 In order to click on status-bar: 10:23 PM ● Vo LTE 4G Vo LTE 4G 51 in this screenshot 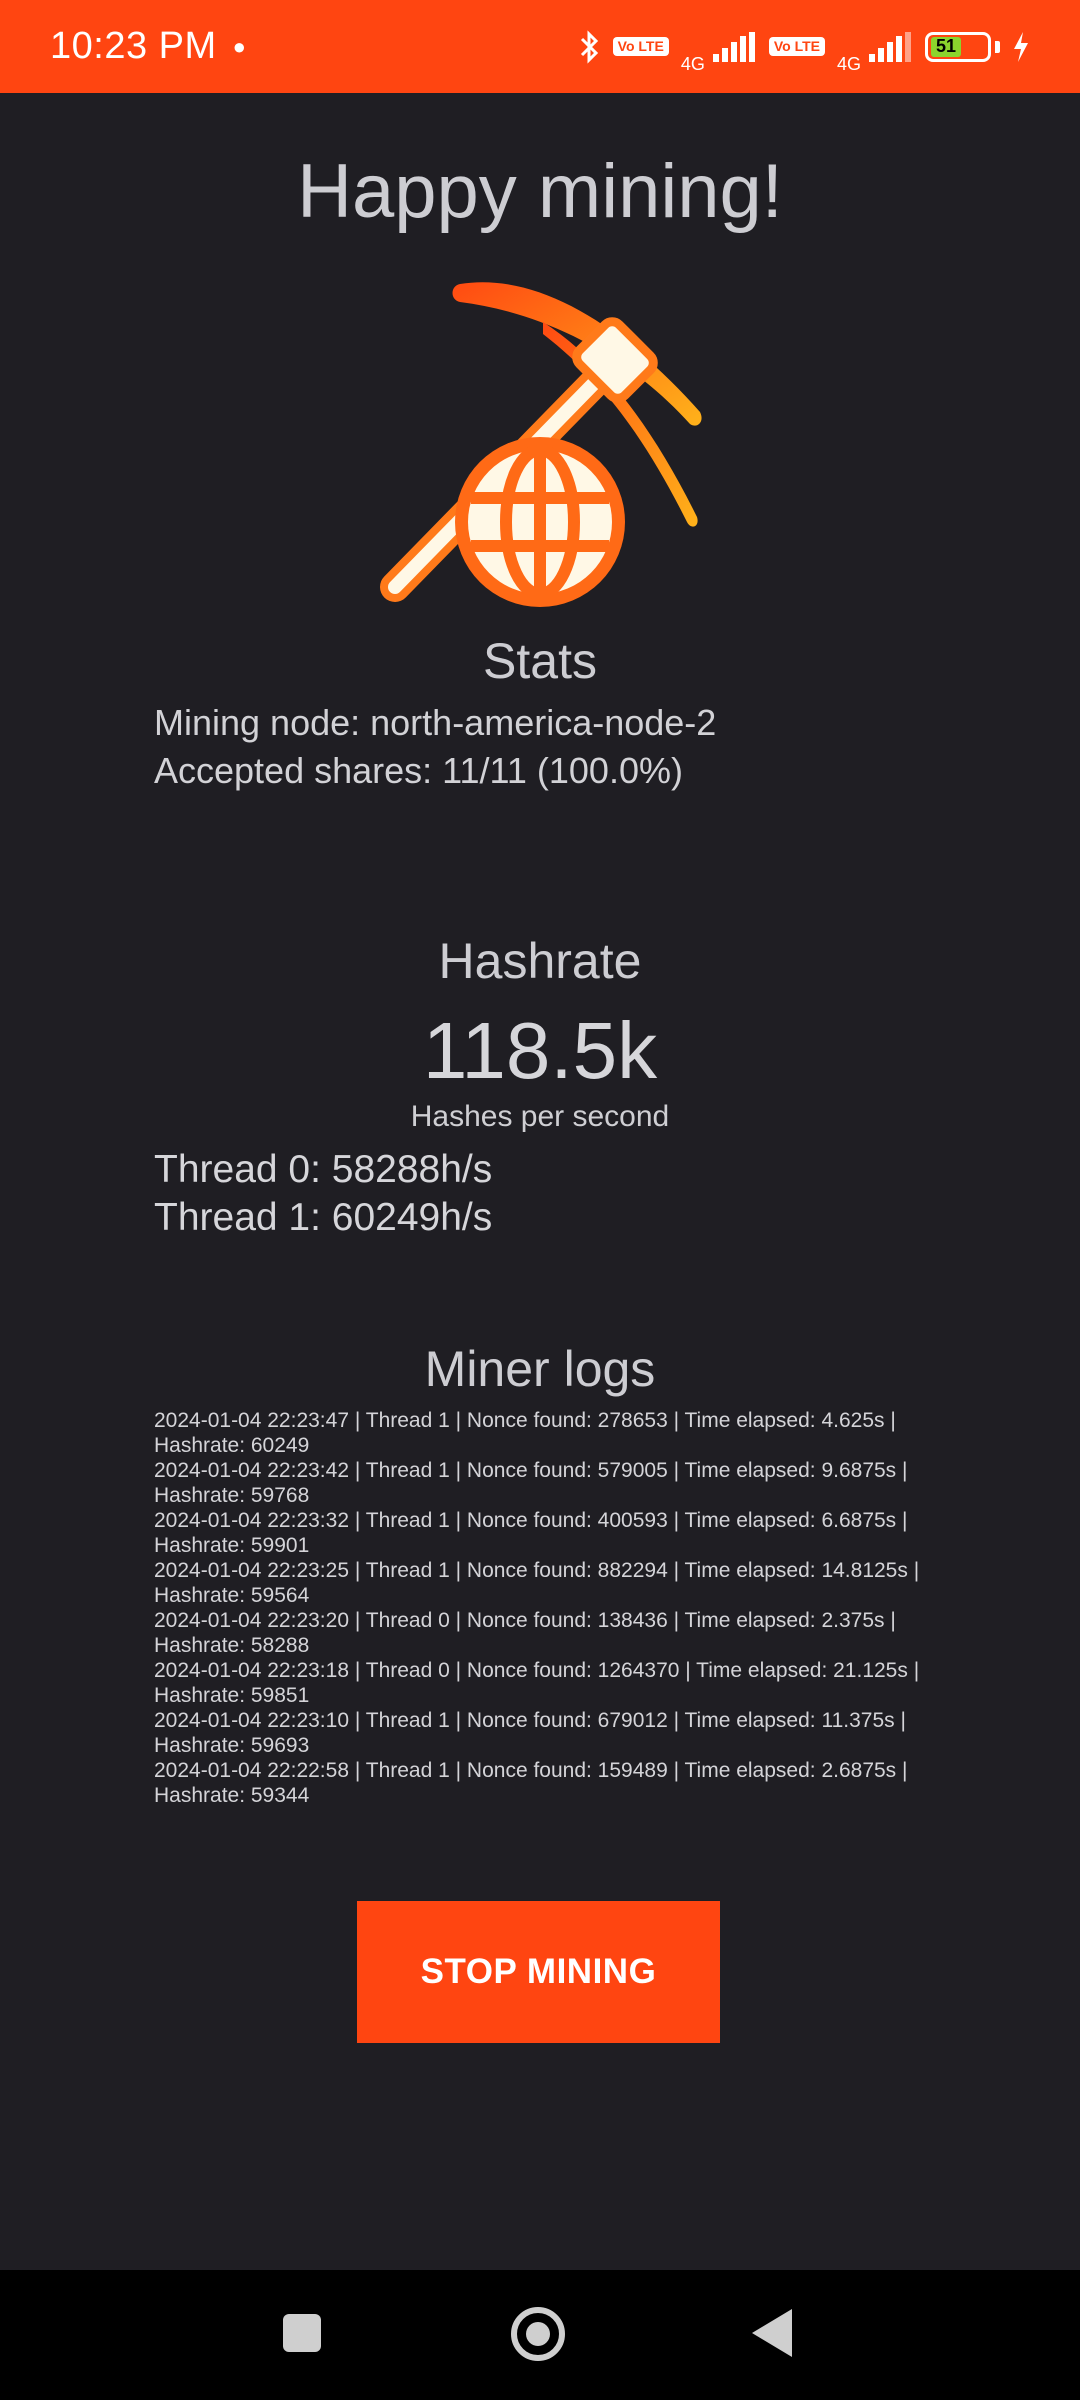, I will do `click(540, 46)`.